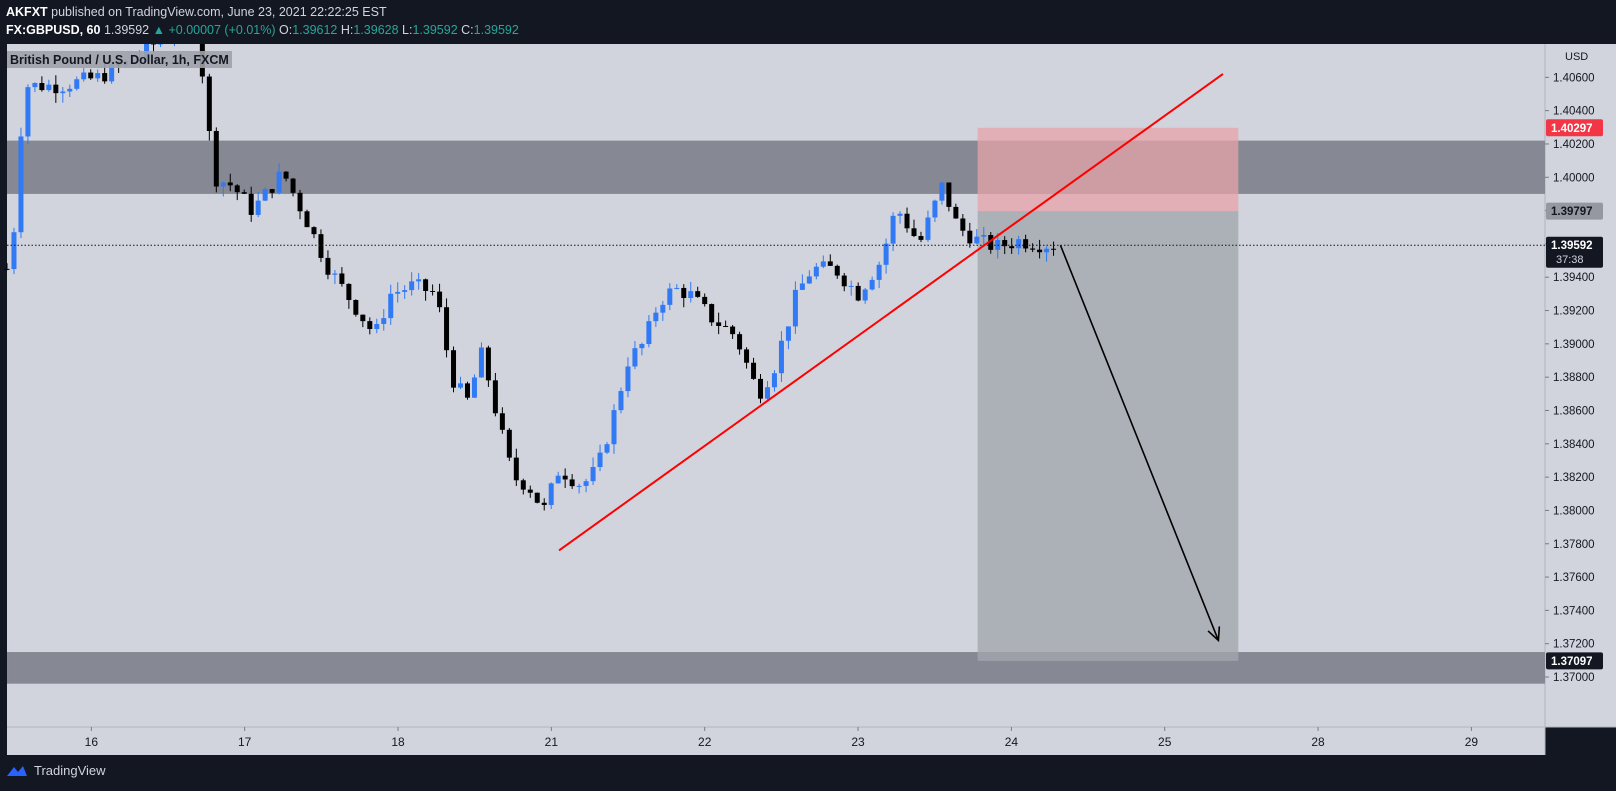  I want to click on short-position-tool, so click(1108, 394).